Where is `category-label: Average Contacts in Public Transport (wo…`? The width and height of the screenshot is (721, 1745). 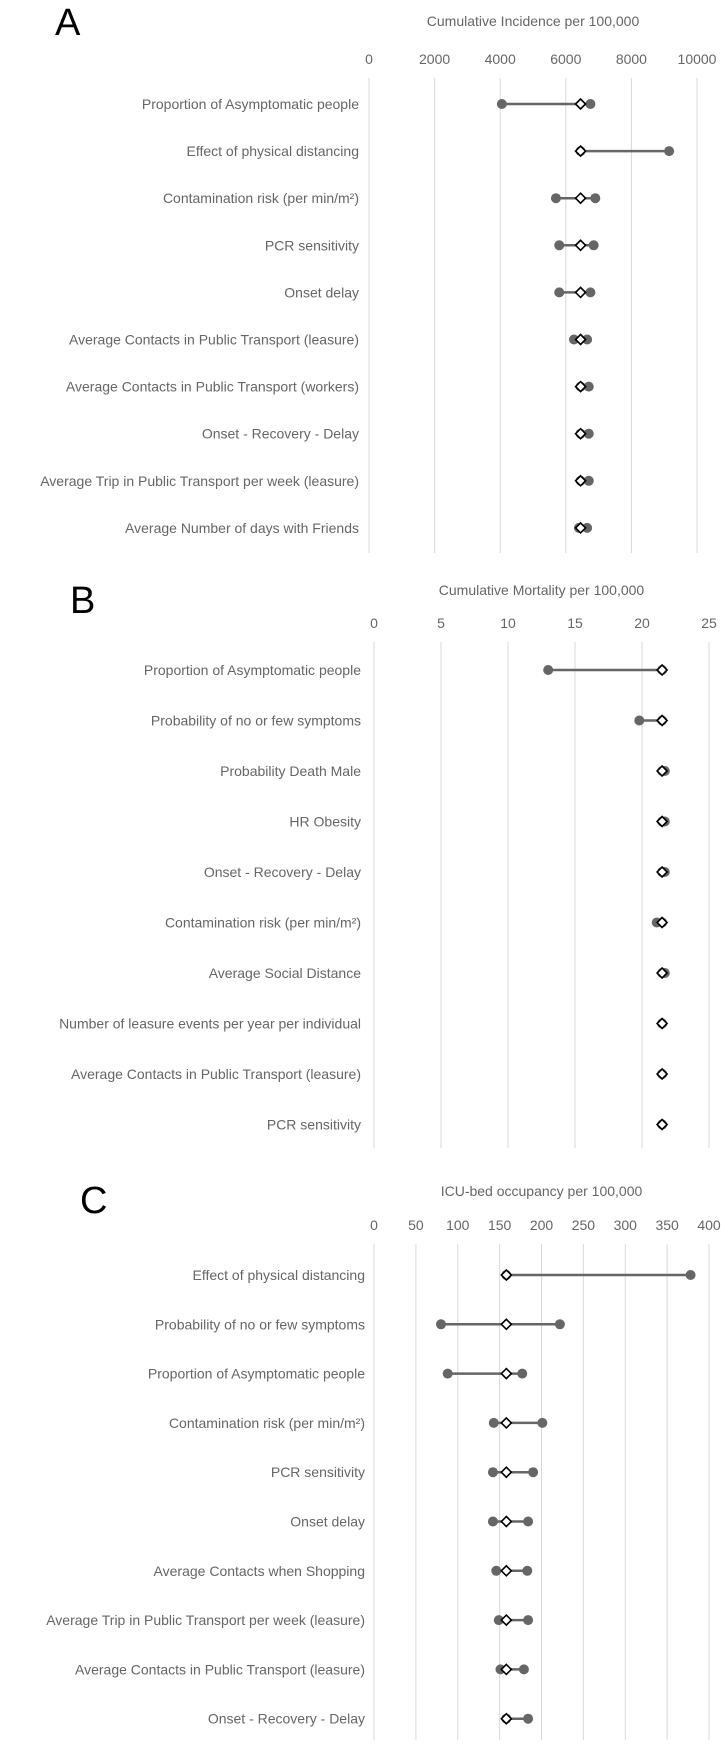
category-label: Average Contacts in Public Transport (wo… is located at coordinates (212, 387).